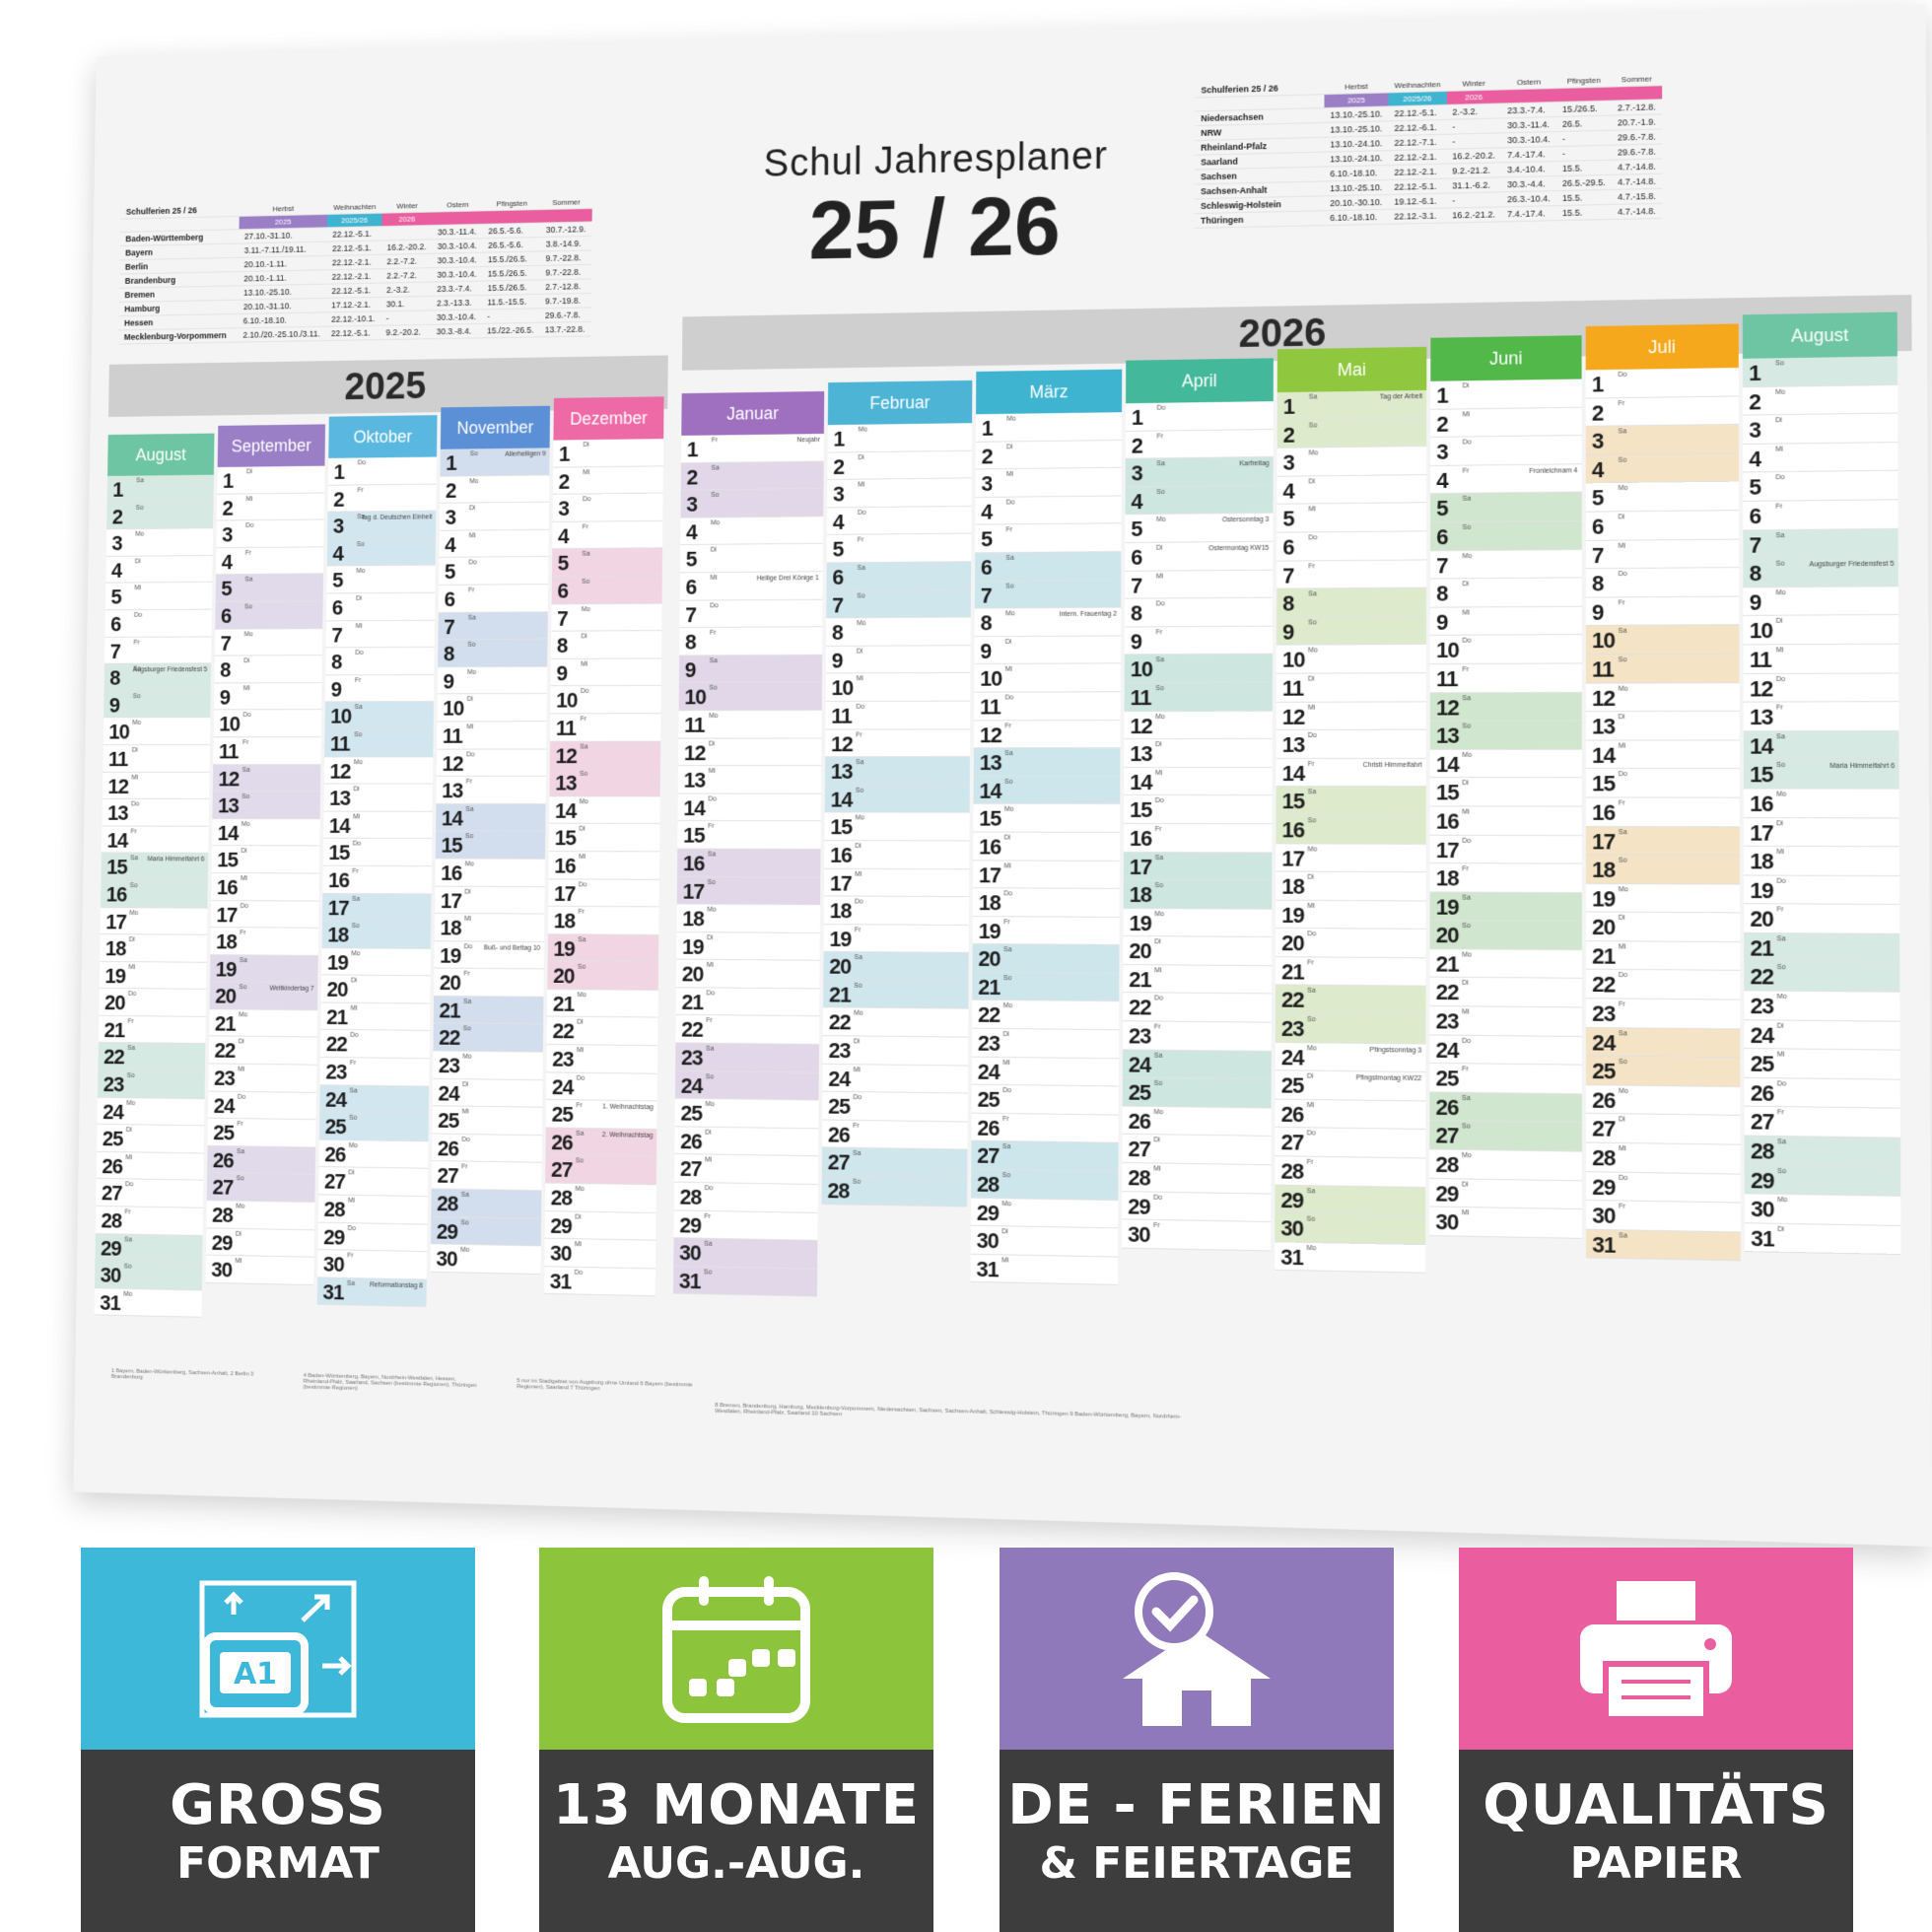 This screenshot has height=1932, width=1932. I want to click on day-number: 21, so click(1447, 965).